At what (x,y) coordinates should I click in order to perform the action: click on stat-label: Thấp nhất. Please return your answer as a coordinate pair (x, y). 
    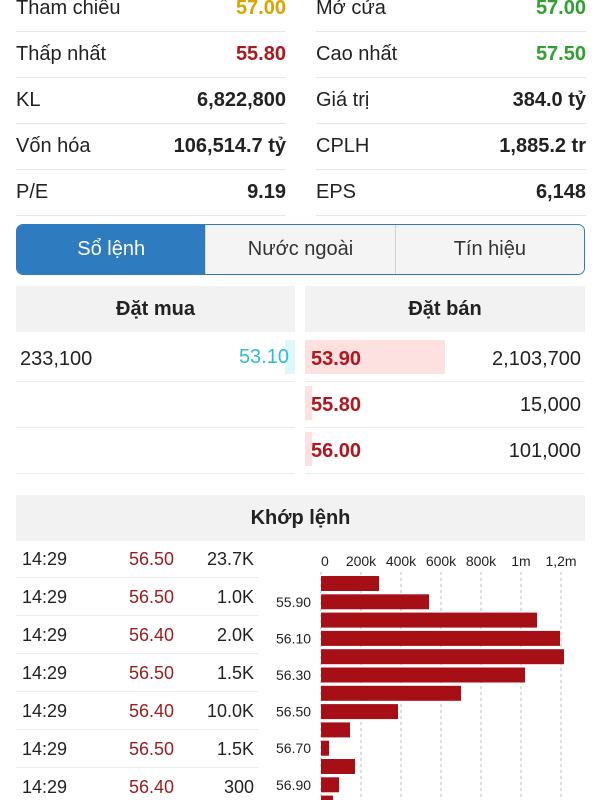
    Looking at the image, I should click on (61, 54).